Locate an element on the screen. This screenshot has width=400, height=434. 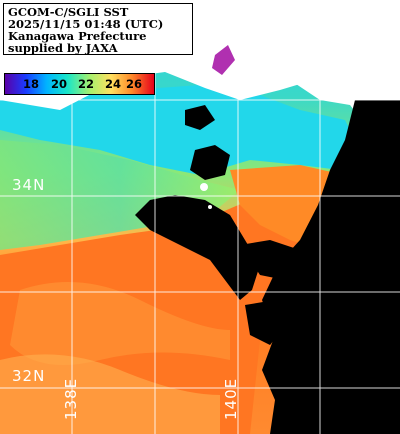
title-line: GCOM-C/SGLI SST is located at coordinates (68, 12).